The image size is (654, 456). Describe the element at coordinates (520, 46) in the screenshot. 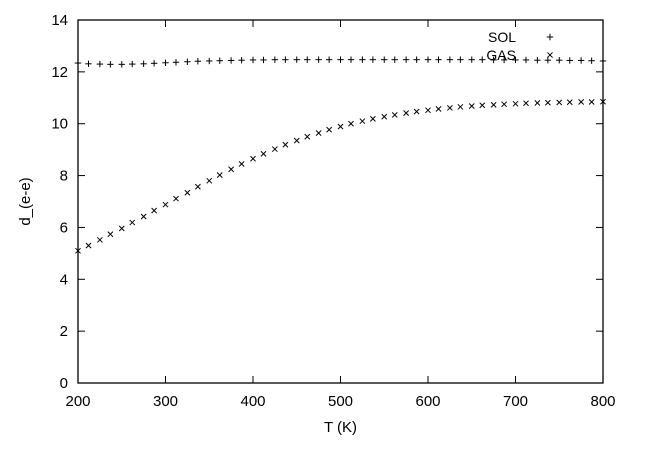

I see `legend: SOL GAS` at that location.